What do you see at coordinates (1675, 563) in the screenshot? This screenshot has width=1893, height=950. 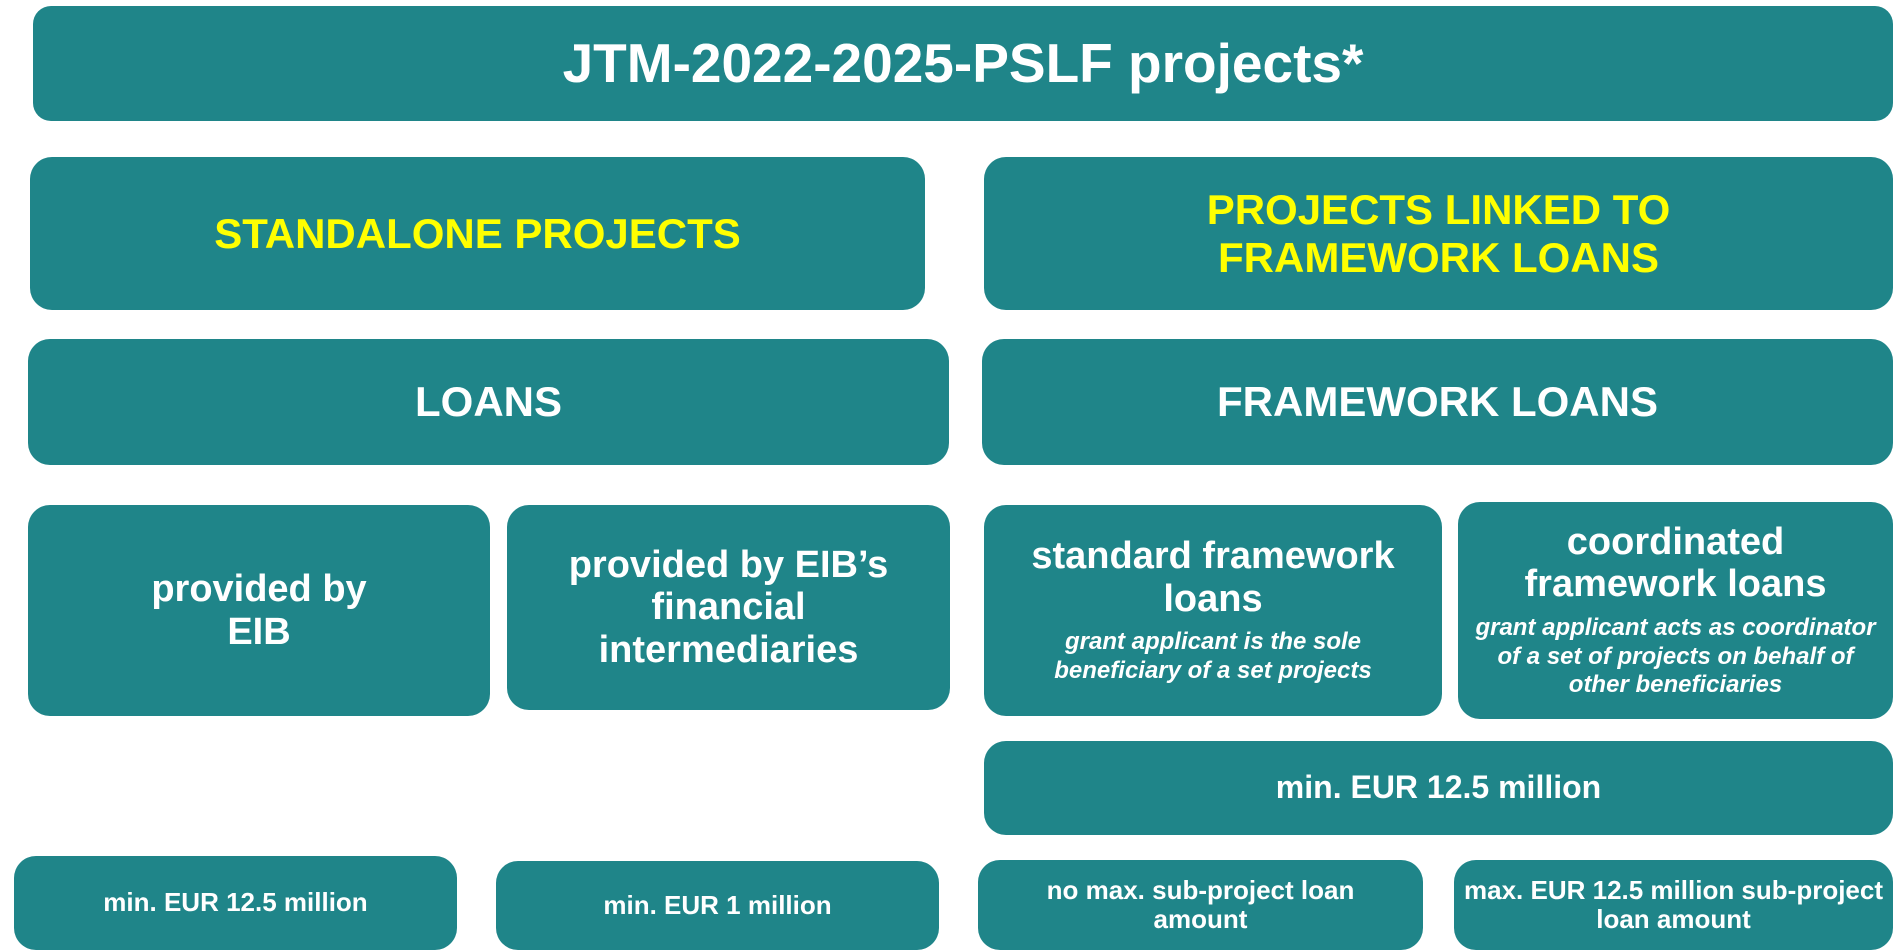 I see `box-text: coordinated framework loans` at bounding box center [1675, 563].